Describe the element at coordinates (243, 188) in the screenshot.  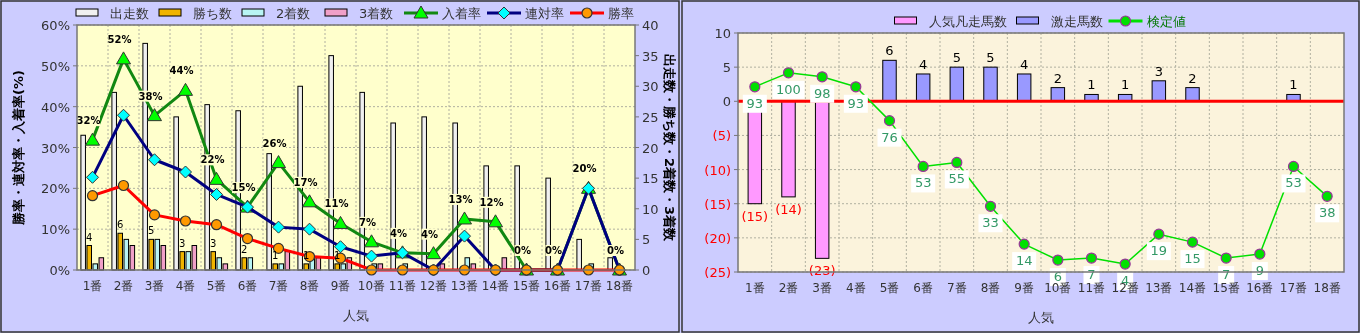
I see `data-label: 15%` at that location.